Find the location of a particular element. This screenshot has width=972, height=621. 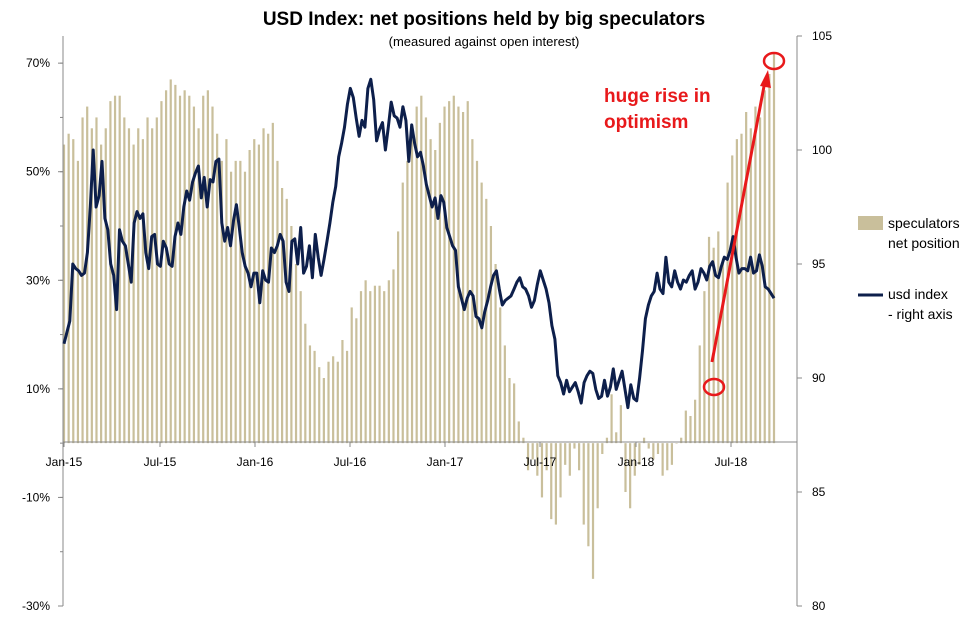

legend-bar-swatch is located at coordinates (870, 223).